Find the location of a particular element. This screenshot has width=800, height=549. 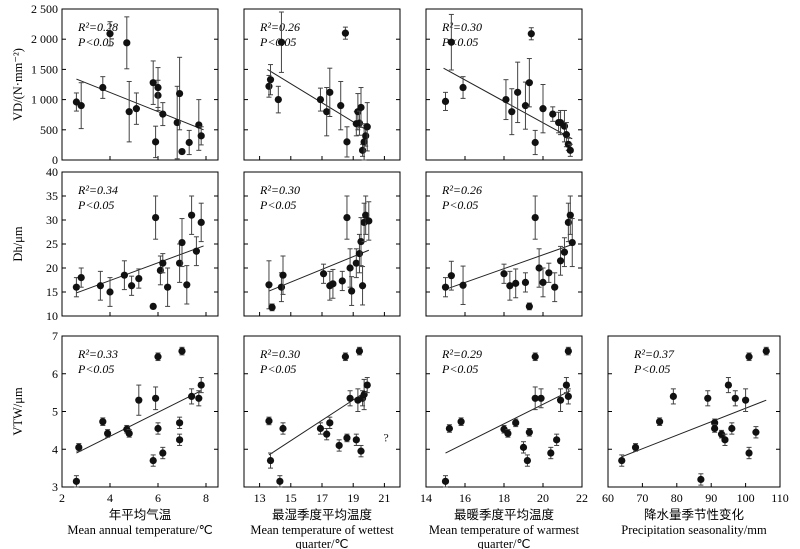

r-squared-label: R²=0.37 is located at coordinates (654, 354).